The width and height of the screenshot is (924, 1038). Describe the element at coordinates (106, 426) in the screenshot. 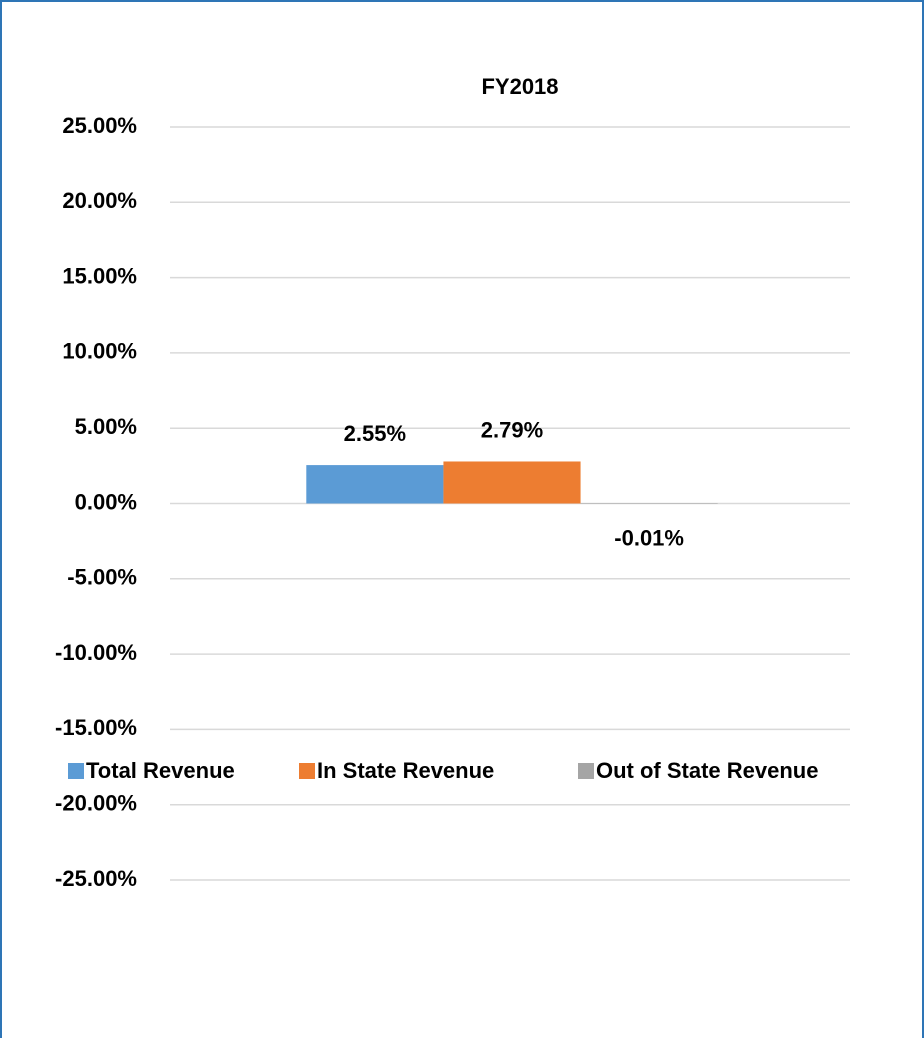

I see `y-tick-label: 5.00%` at that location.